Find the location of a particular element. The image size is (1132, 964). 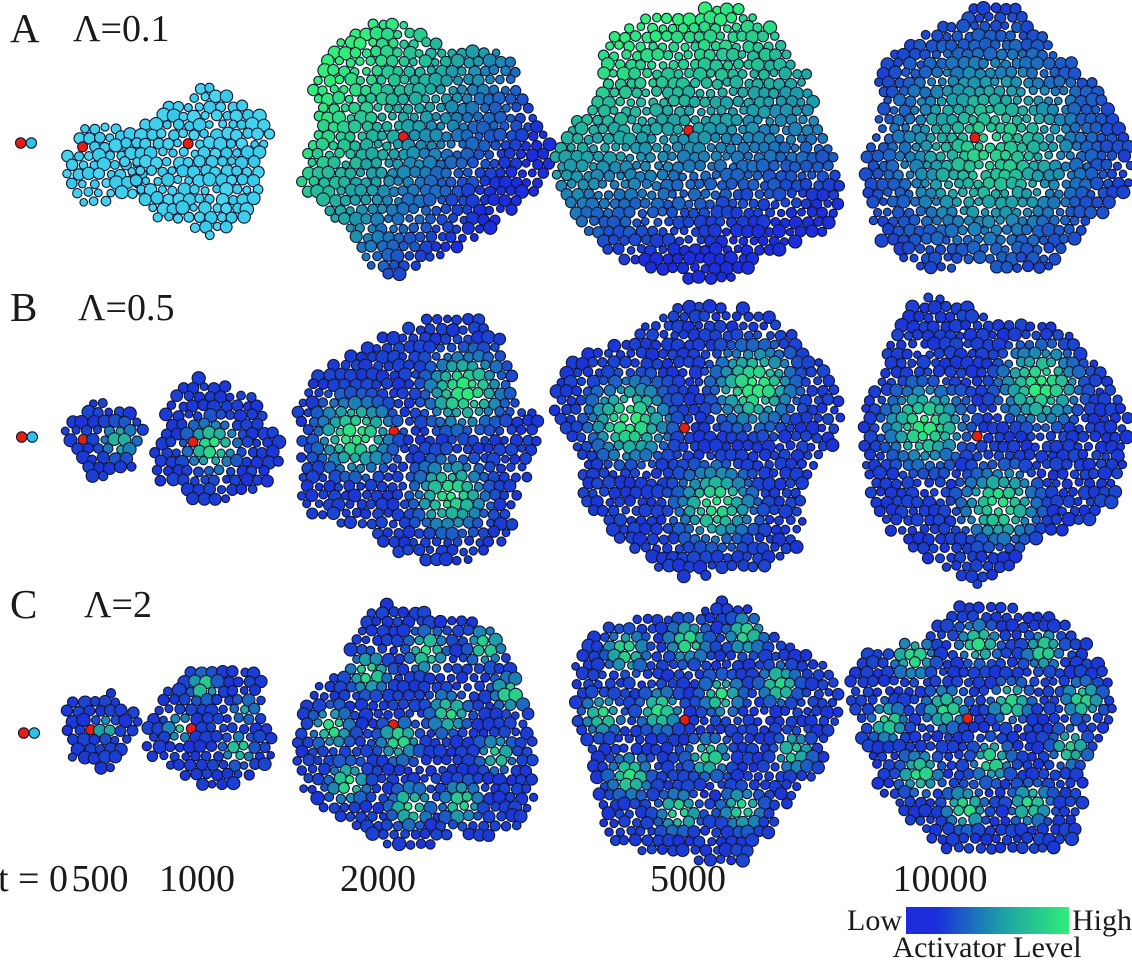

colorbar-low-label: Low is located at coordinates (874, 920).